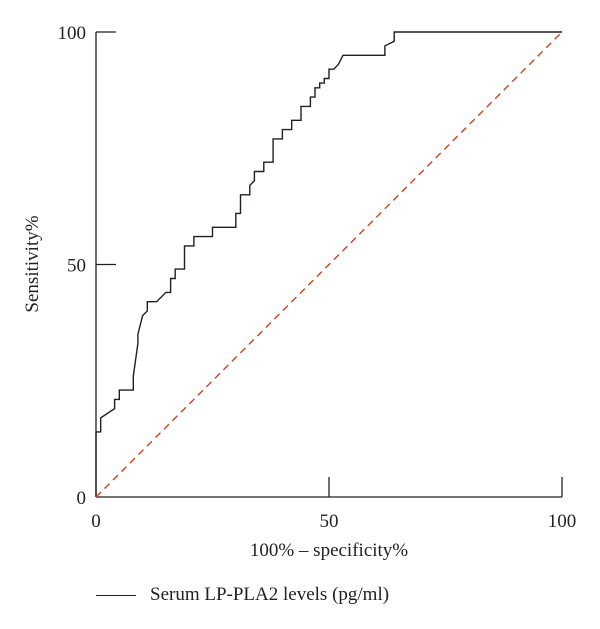 Image resolution: width=600 pixels, height=629 pixels. I want to click on legend-label: Serum LP-PLA2 levels (pg/ml), so click(270, 594).